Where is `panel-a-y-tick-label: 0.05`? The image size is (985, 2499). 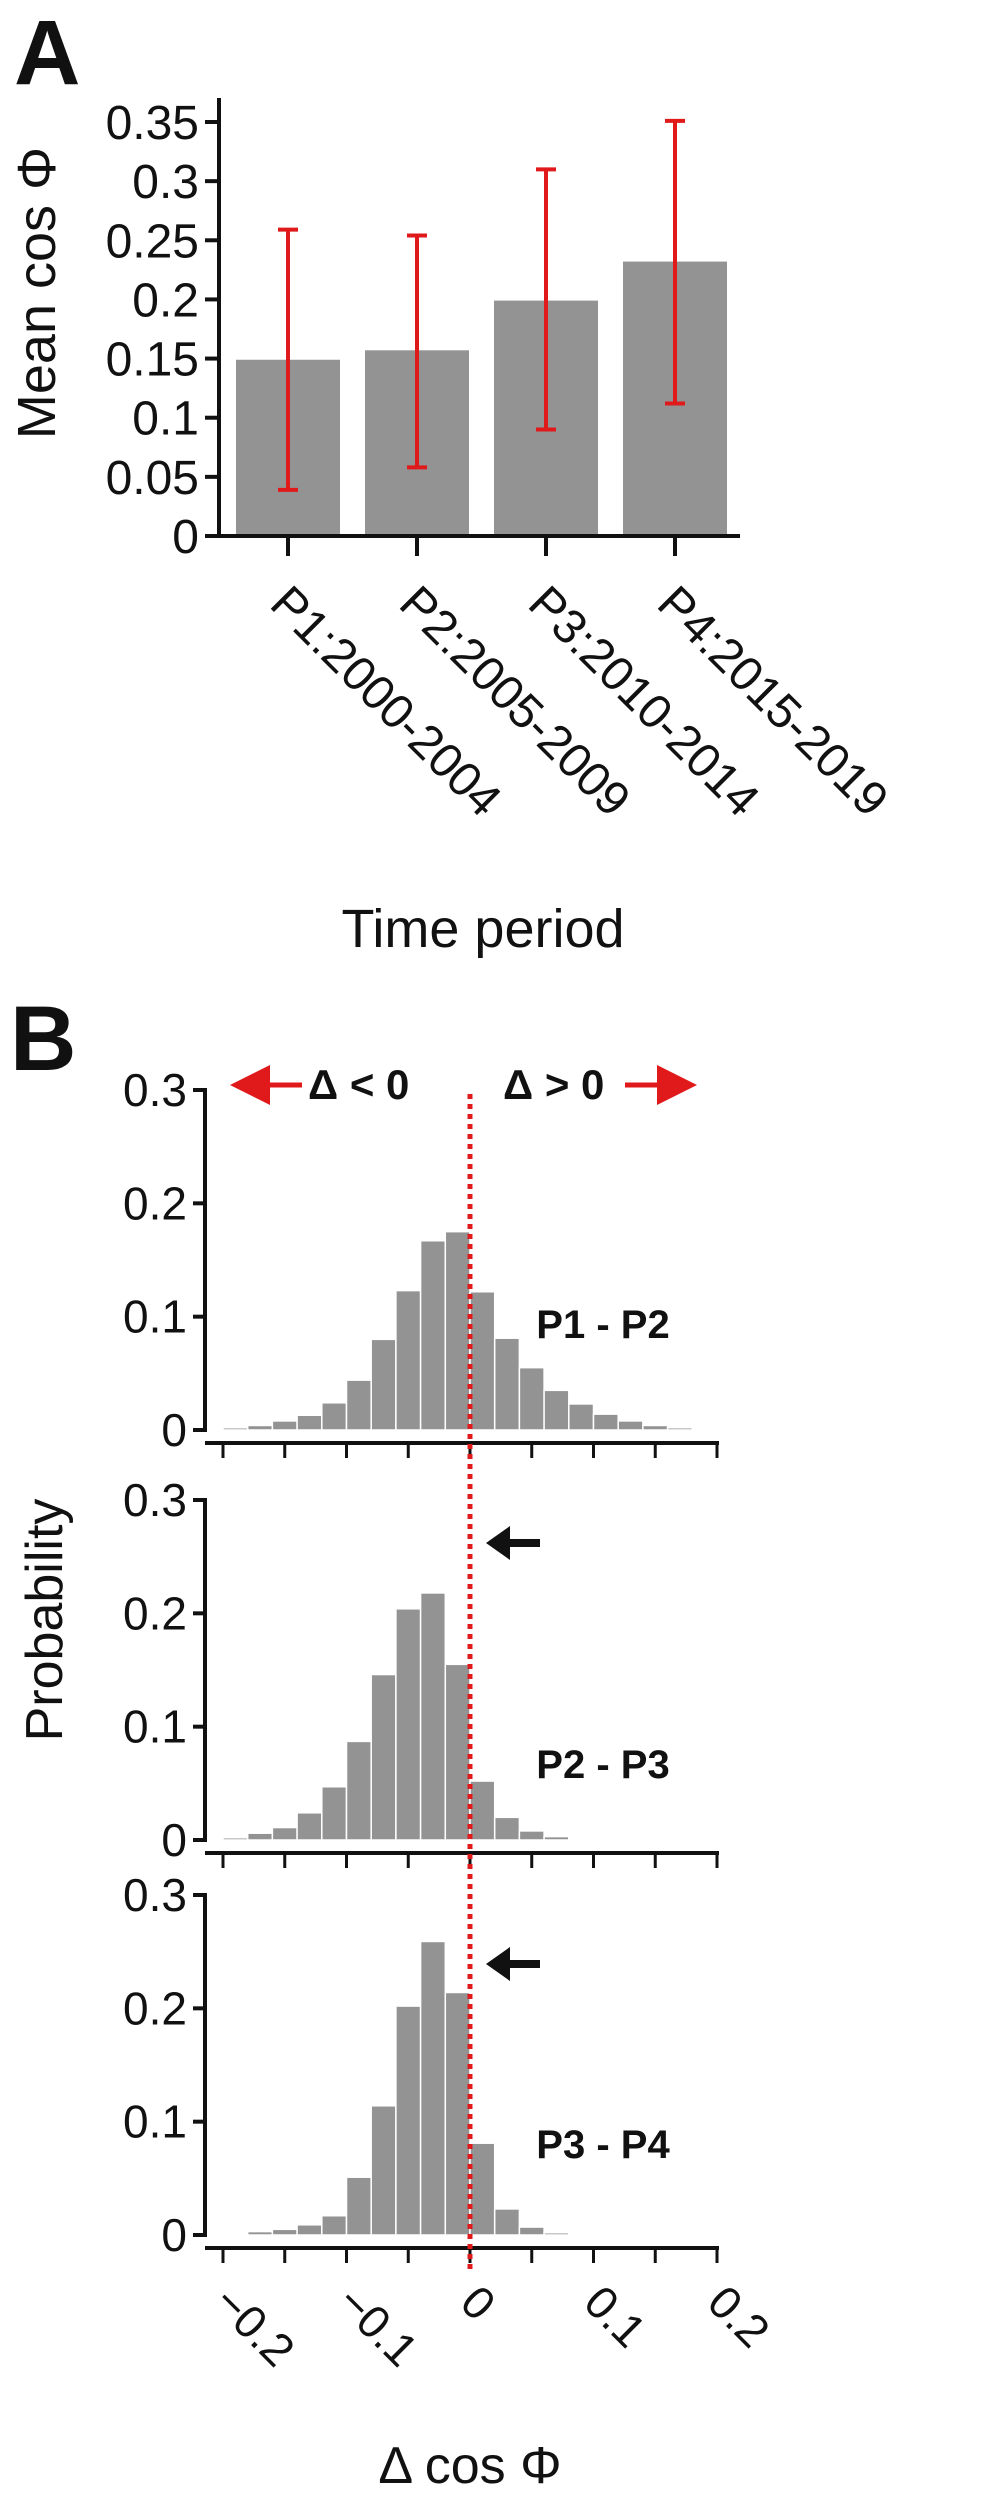
panel-a-y-tick-label: 0.05 is located at coordinates (152, 478).